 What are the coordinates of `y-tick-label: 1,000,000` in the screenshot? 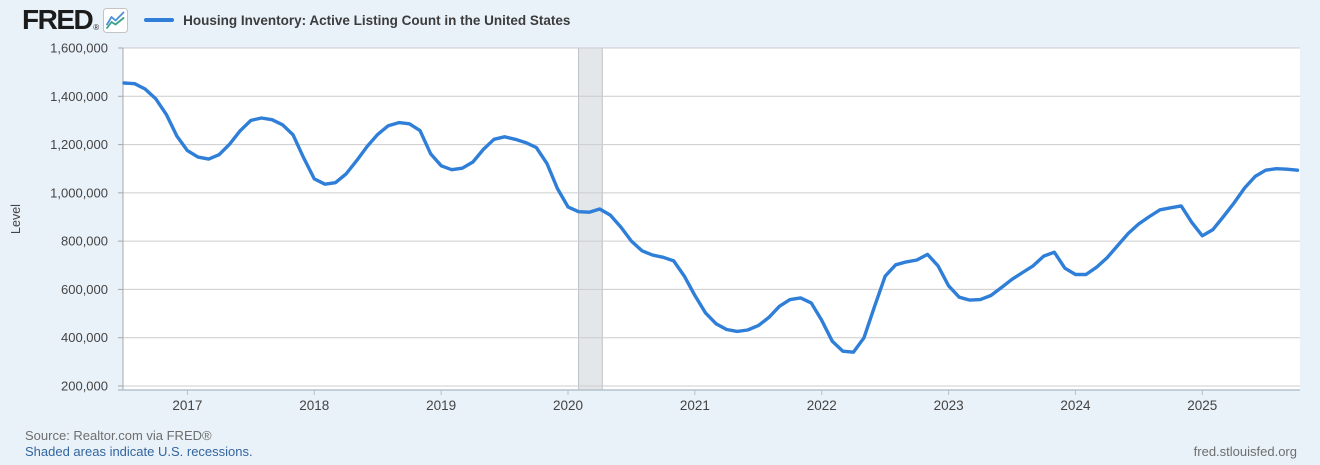 It's located at (79, 192).